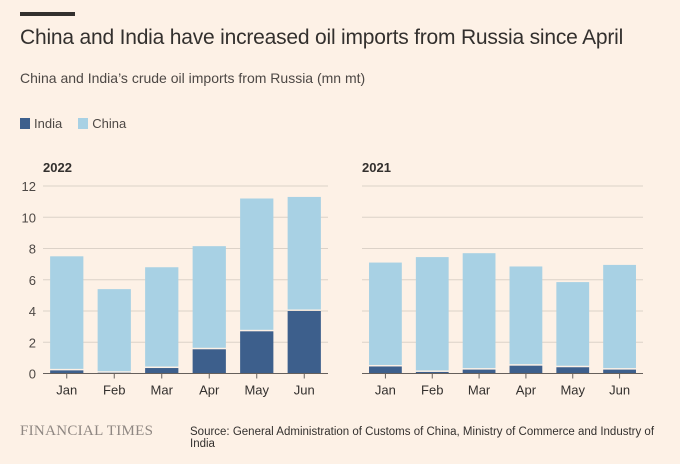  Describe the element at coordinates (32, 249) in the screenshot. I see `y-tick-label: 8` at that location.